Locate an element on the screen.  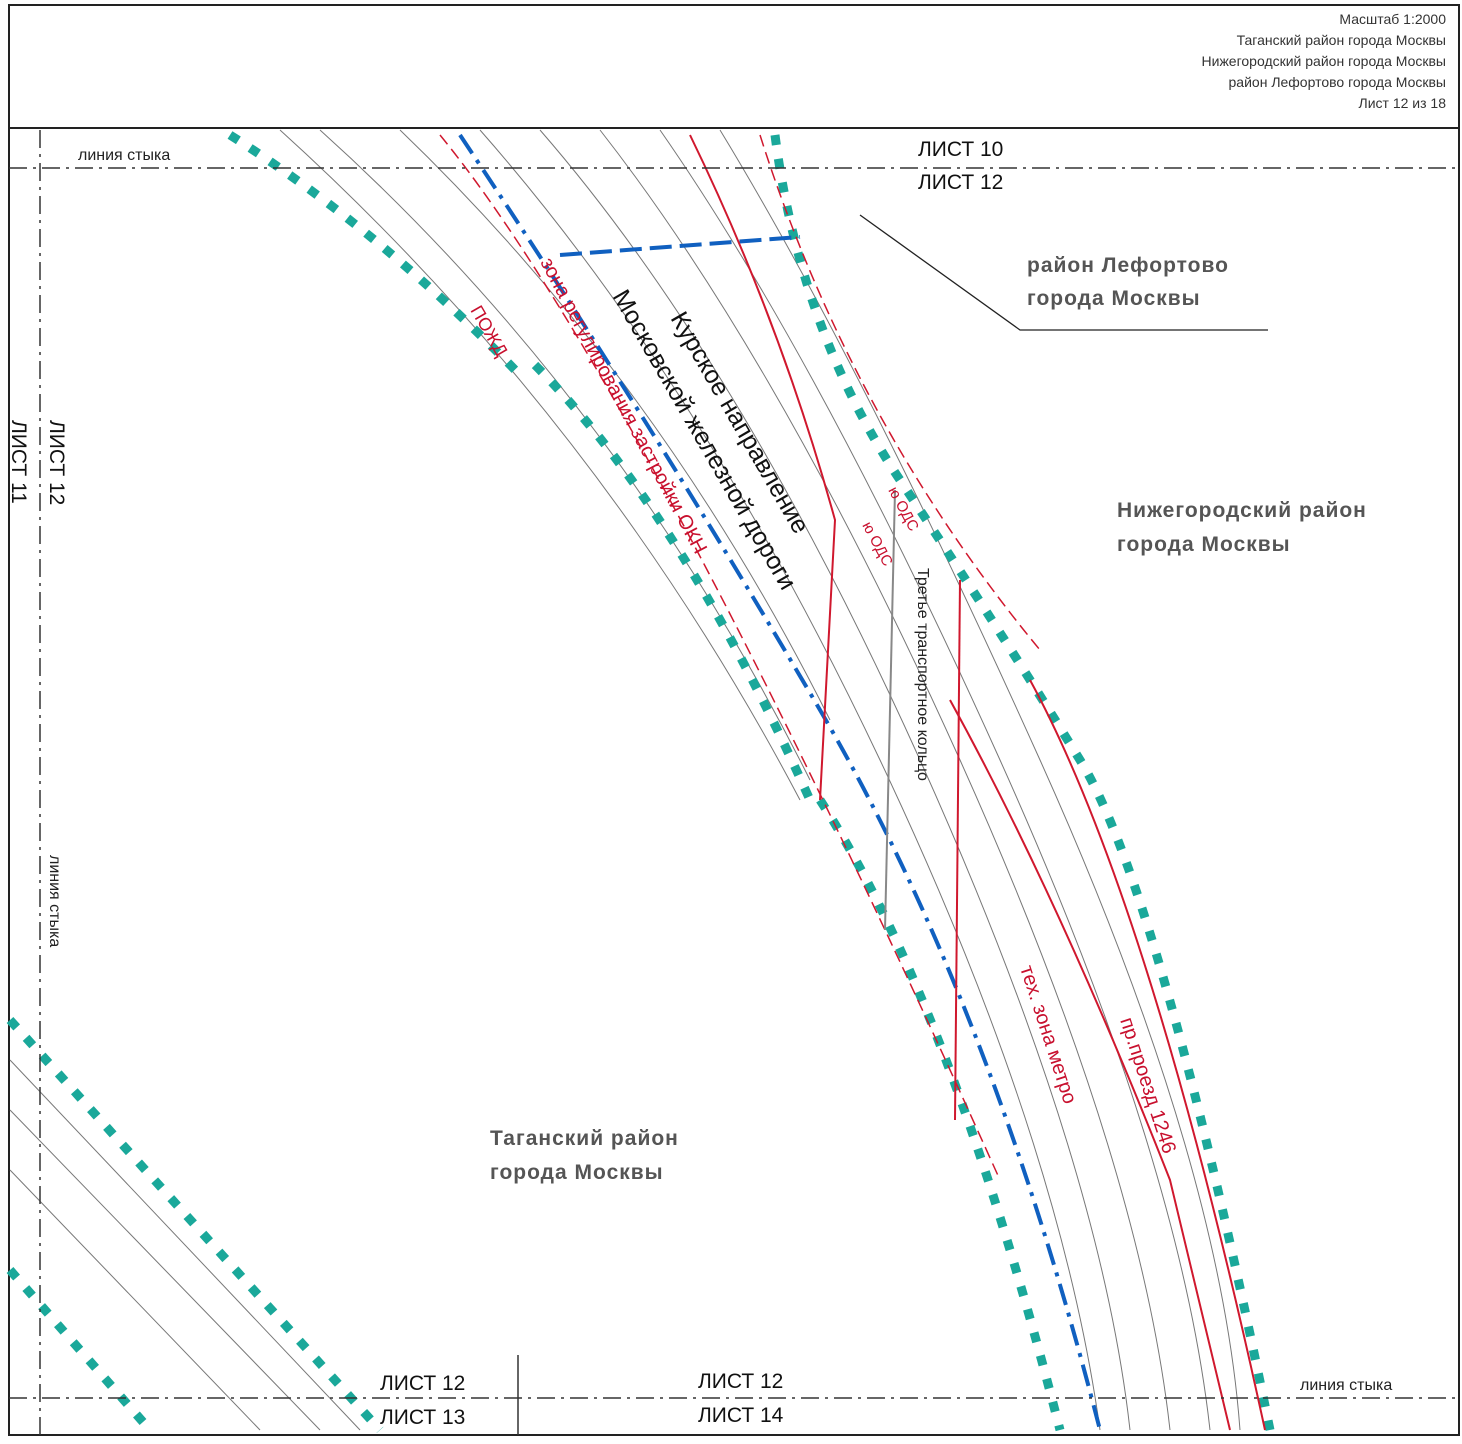
district-label: Таганский район is located at coordinates (584, 1138).